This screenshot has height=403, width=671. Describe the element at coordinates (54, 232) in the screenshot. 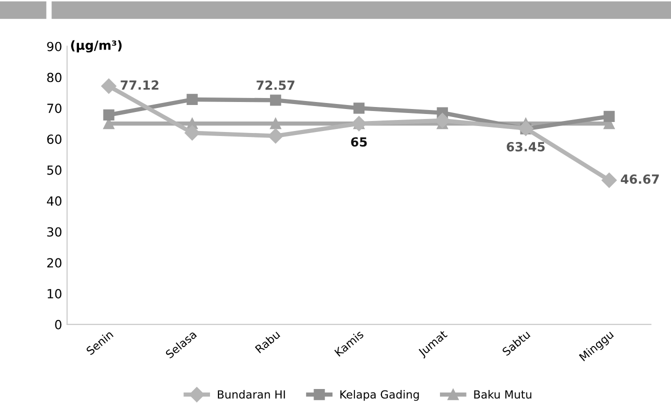

I see `y-tick-label: 30` at that location.